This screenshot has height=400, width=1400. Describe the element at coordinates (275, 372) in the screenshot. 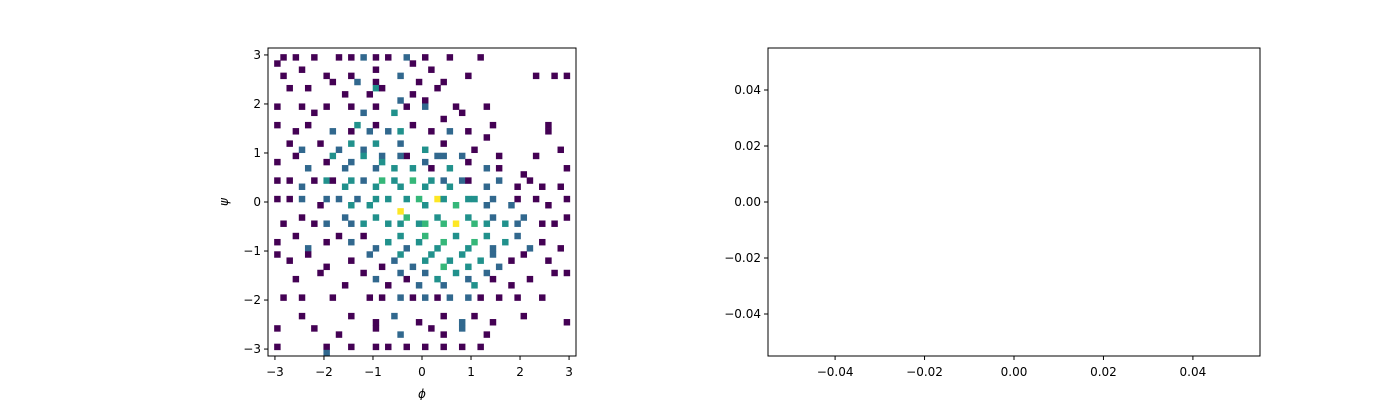

I see `histogram-x-tick-label: −3` at that location.